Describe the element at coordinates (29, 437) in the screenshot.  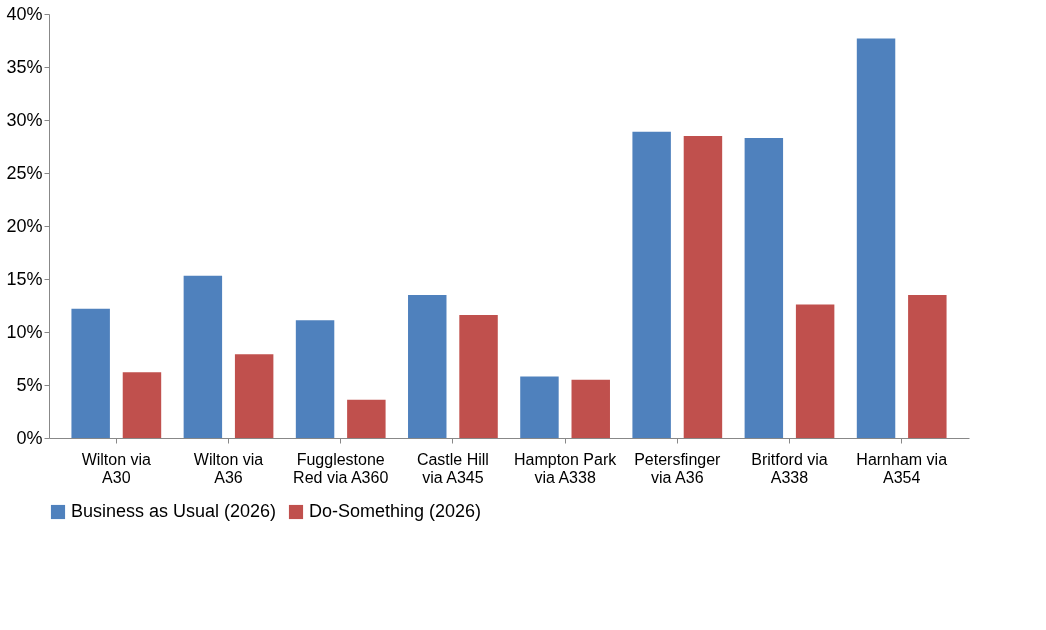
I see `y-tick-label: 0%` at that location.